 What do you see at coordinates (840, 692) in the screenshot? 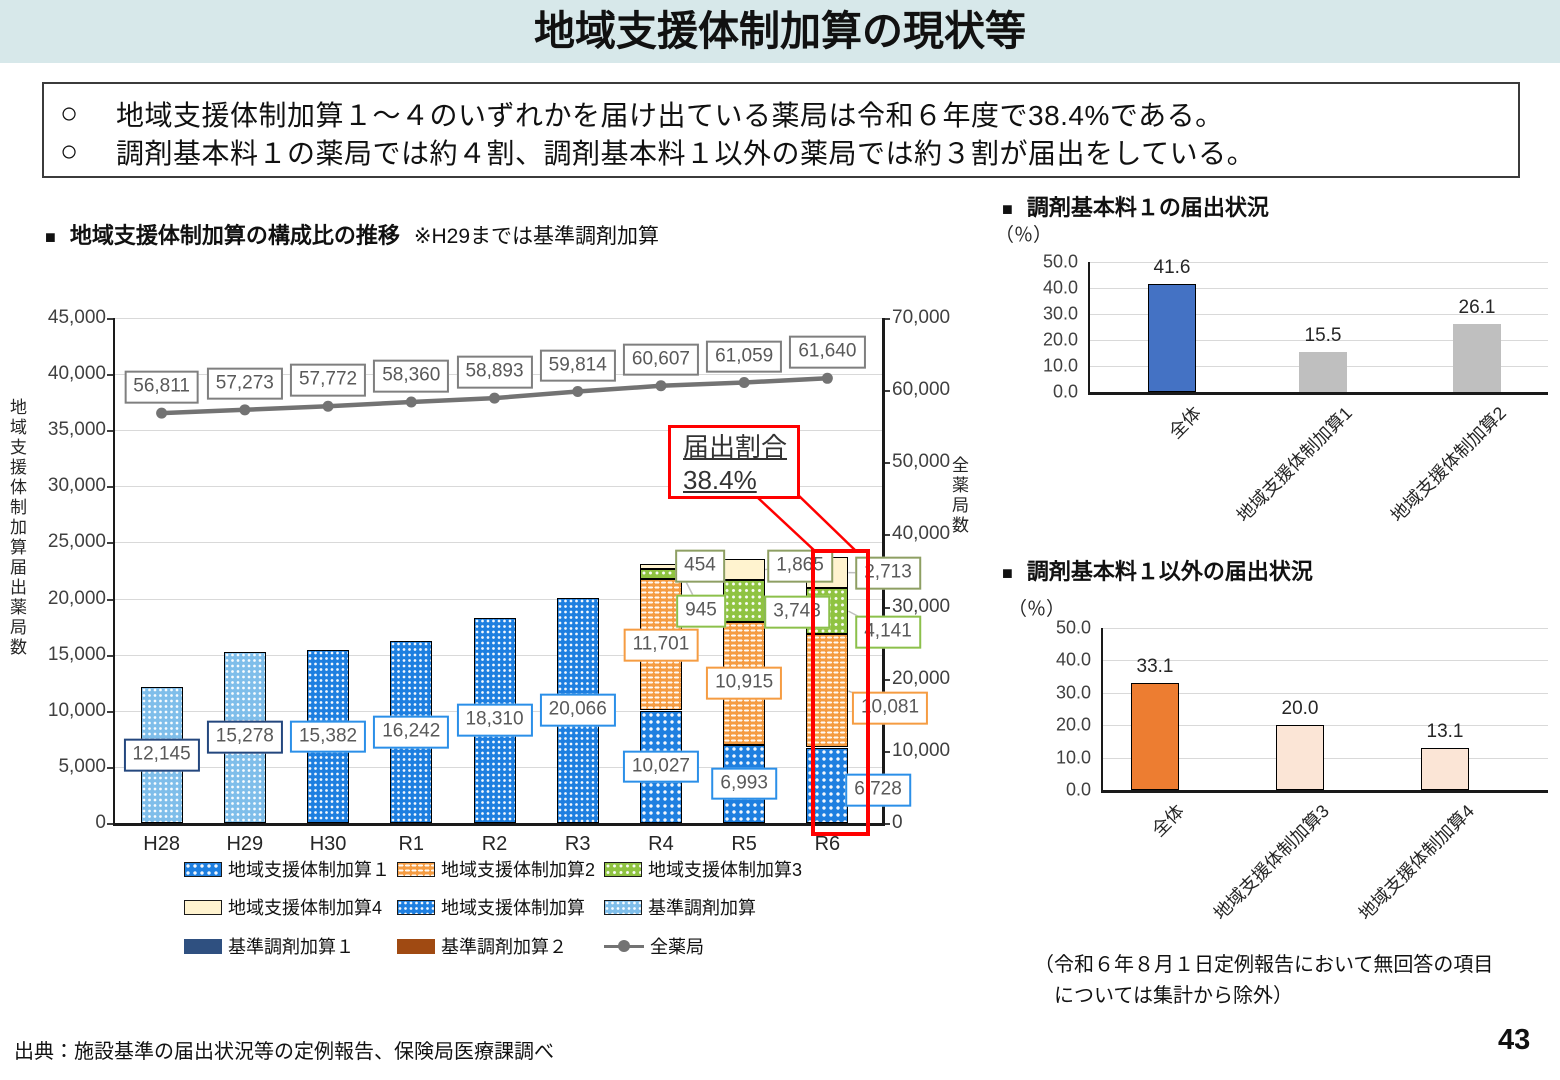
I see `highlight-rect` at bounding box center [840, 692].